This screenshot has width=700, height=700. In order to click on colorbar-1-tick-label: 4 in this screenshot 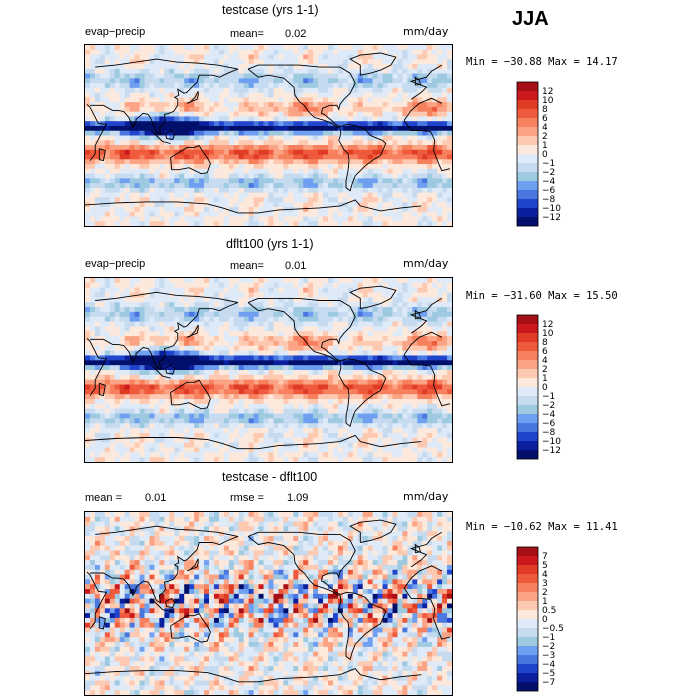, I will do `click(545, 128)`.